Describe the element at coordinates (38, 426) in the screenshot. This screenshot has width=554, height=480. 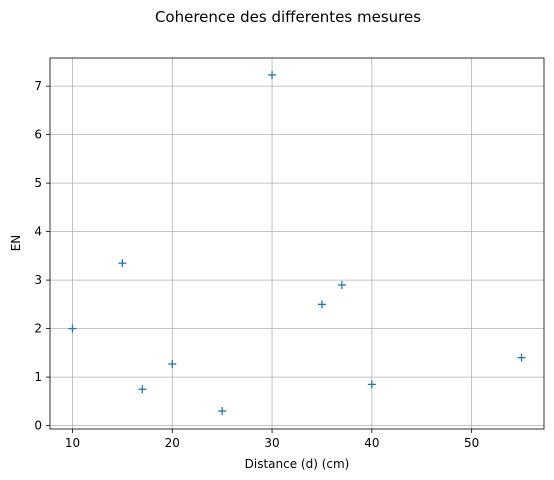
I see `y-tick-label: 0` at that location.